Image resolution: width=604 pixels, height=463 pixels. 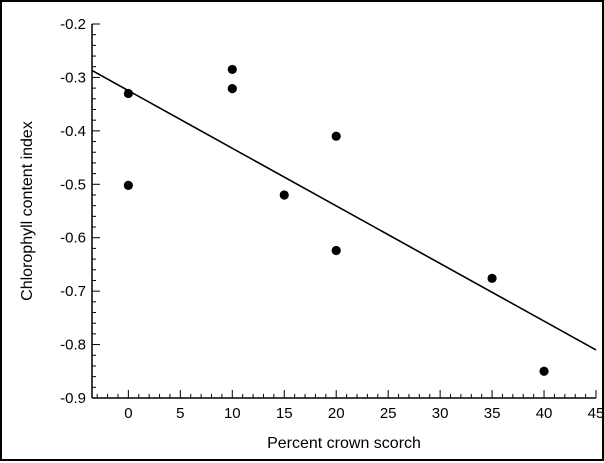 I want to click on x-tick-label: 40, so click(x=544, y=413).